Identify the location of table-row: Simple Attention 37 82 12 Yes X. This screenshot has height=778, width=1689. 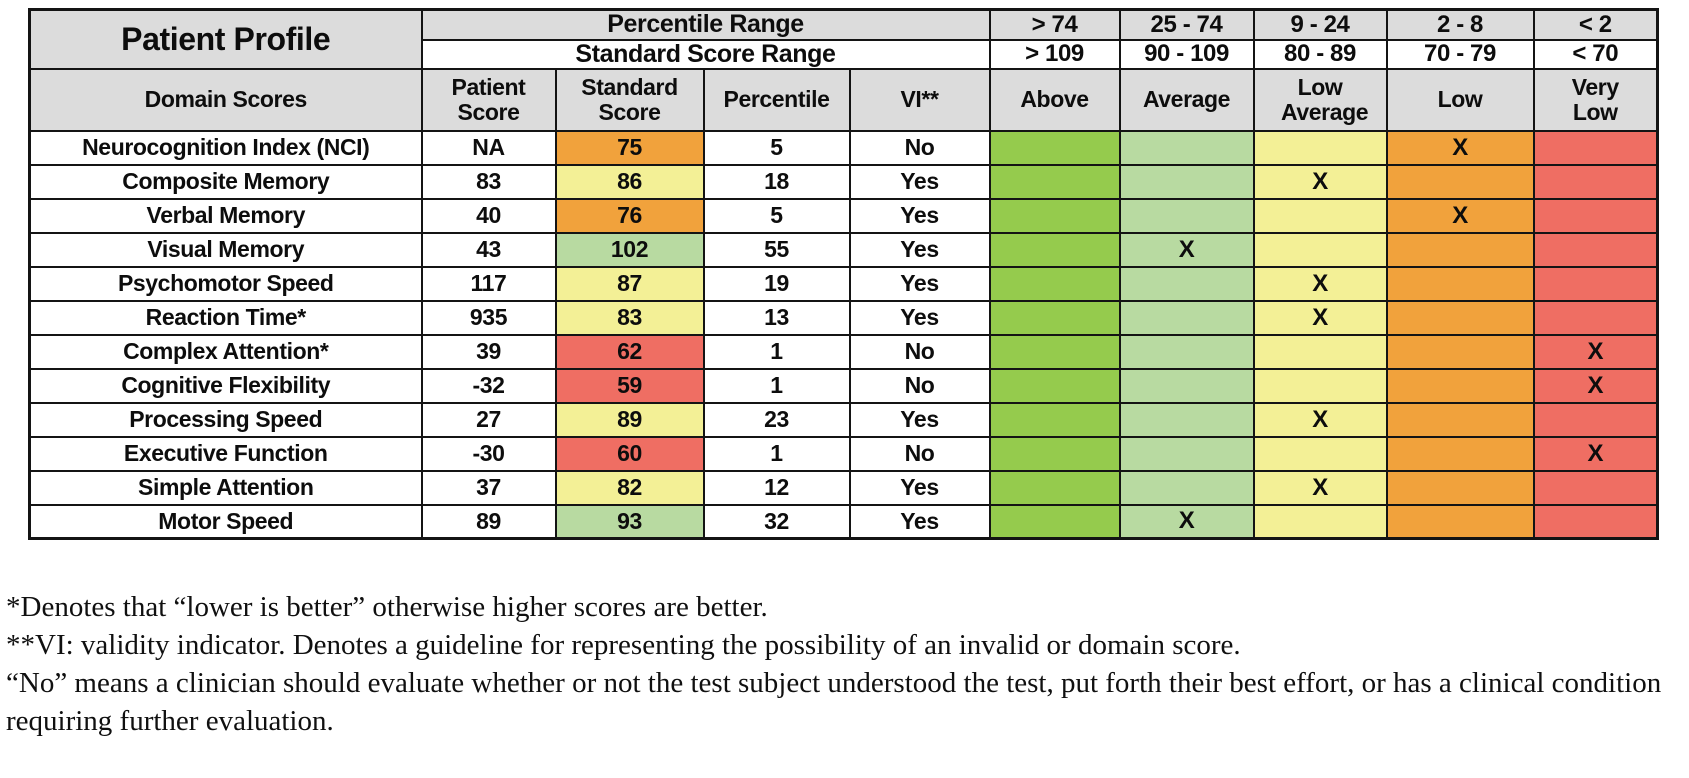
(843, 487).